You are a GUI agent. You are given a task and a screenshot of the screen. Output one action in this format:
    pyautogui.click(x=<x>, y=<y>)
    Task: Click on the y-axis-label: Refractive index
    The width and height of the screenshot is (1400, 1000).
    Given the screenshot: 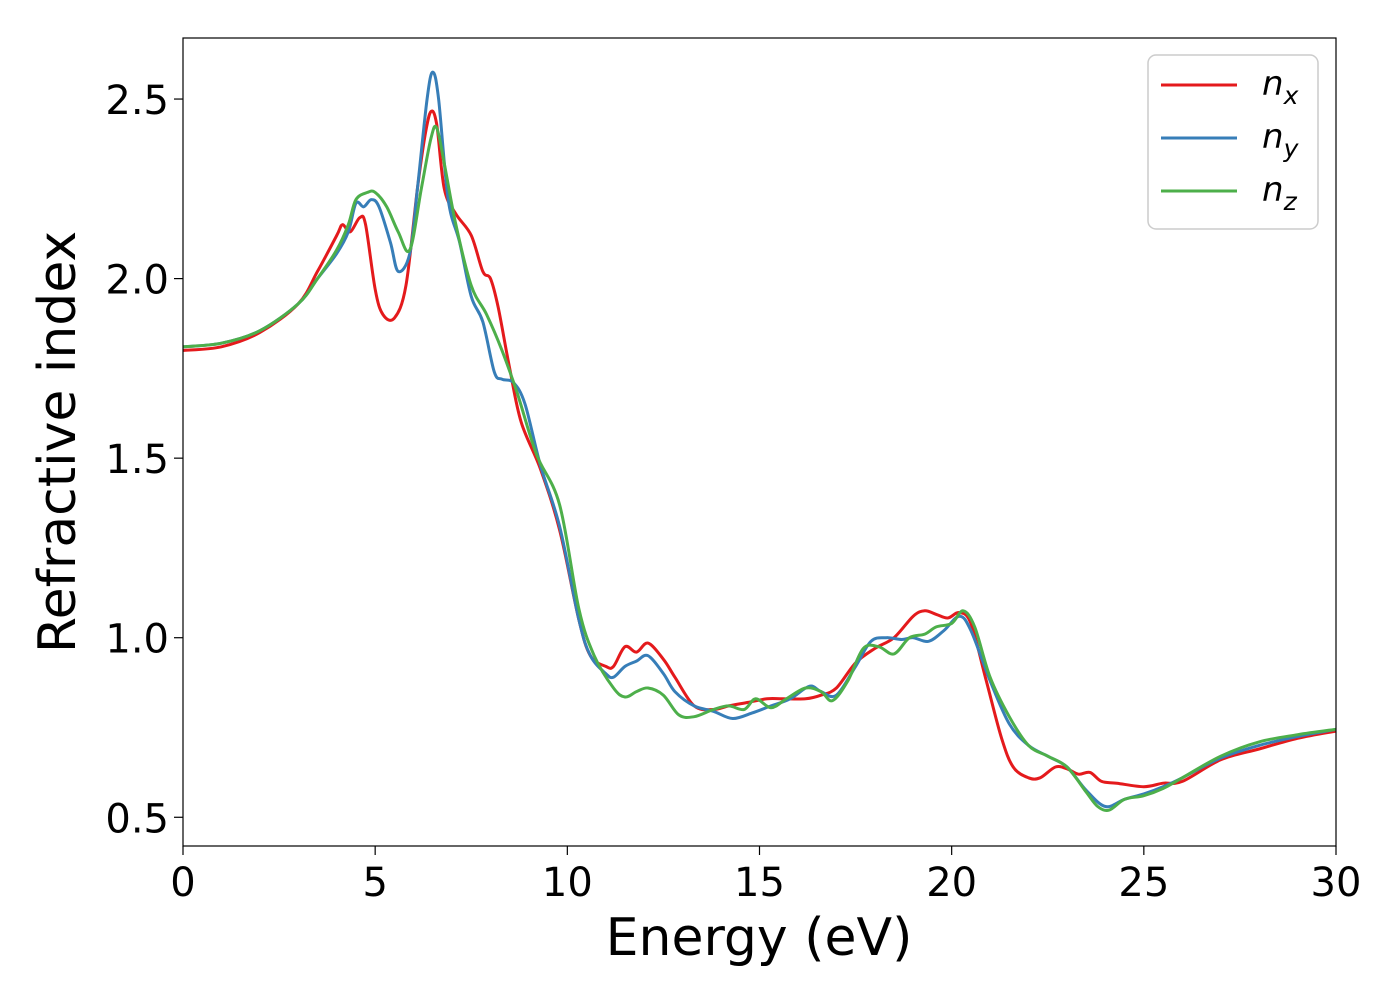 What is the action you would take?
    pyautogui.click(x=58, y=442)
    